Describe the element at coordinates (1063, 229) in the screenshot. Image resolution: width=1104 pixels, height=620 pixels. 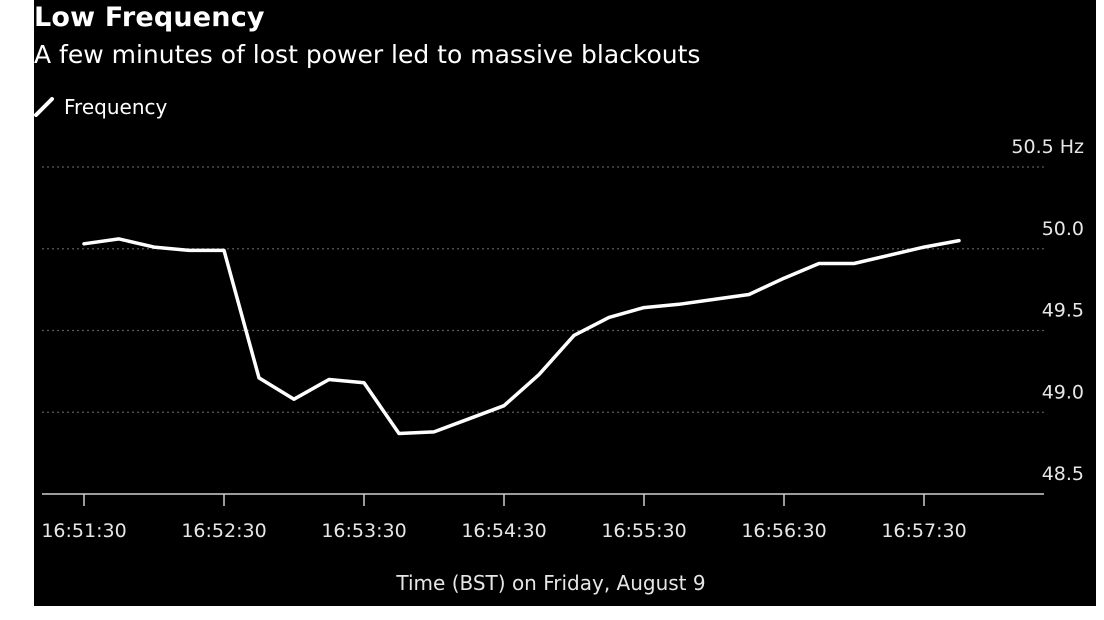
I see `y-tick-label: 50.0` at that location.